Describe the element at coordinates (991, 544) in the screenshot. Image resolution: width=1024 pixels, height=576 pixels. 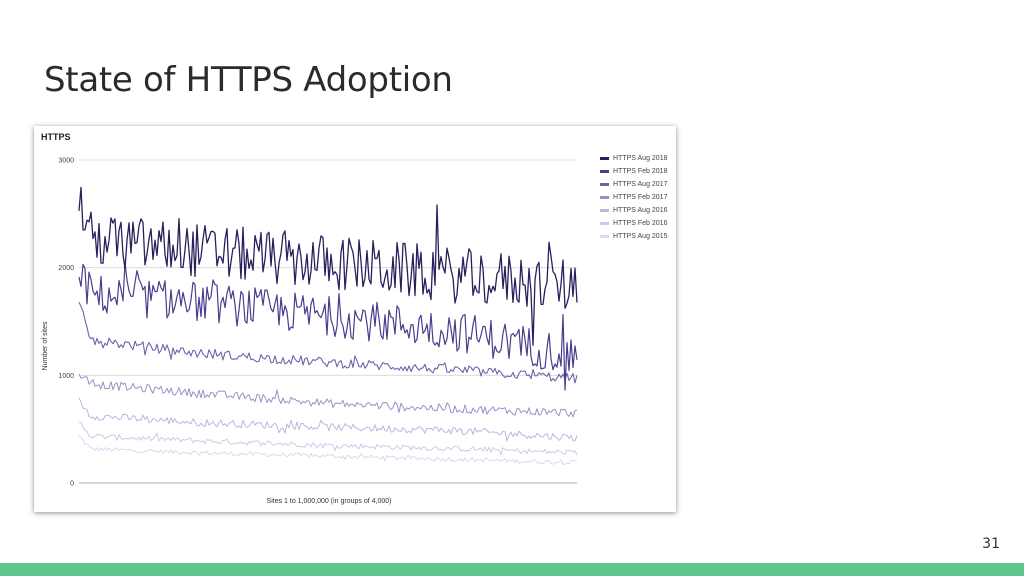
I see `page-number: 31` at that location.